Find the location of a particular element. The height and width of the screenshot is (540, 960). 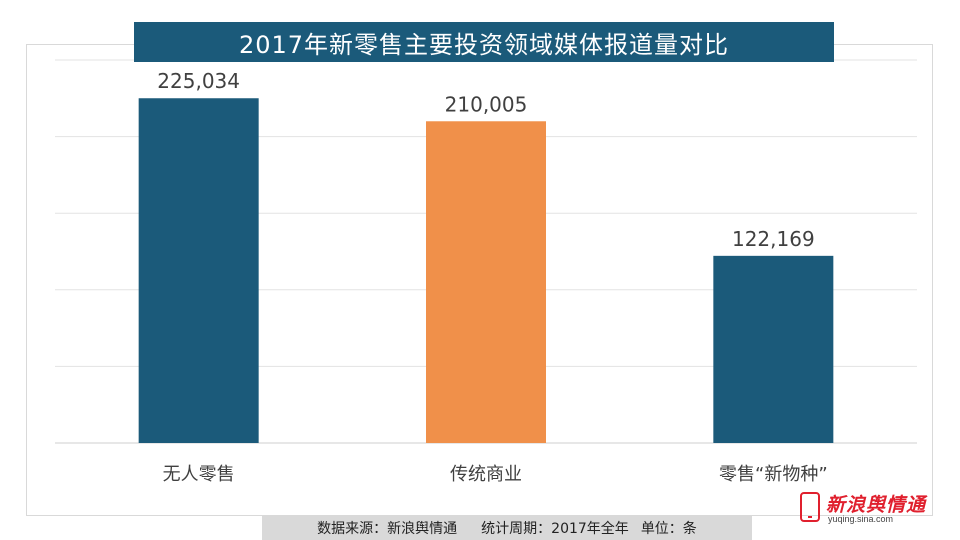

category-label: 传统商业 is located at coordinates (486, 474).